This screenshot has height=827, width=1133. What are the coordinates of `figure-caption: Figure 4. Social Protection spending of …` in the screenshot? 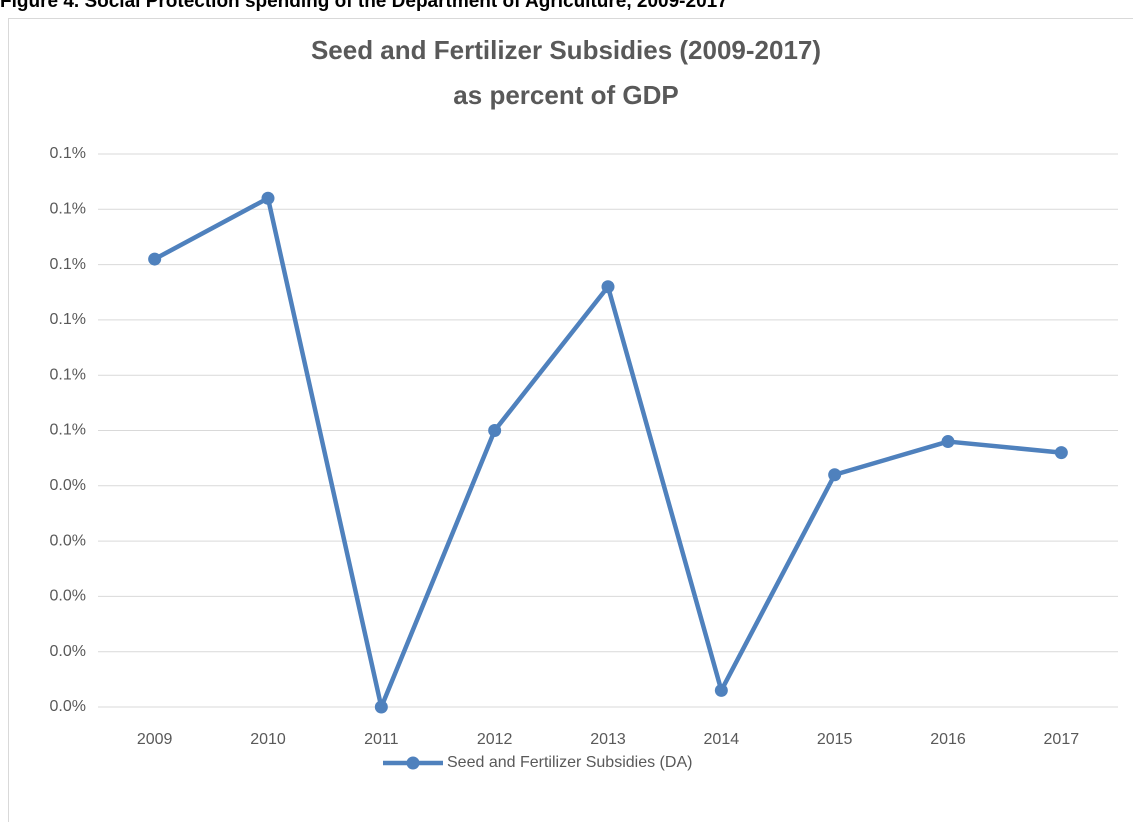 It's located at (364, 6).